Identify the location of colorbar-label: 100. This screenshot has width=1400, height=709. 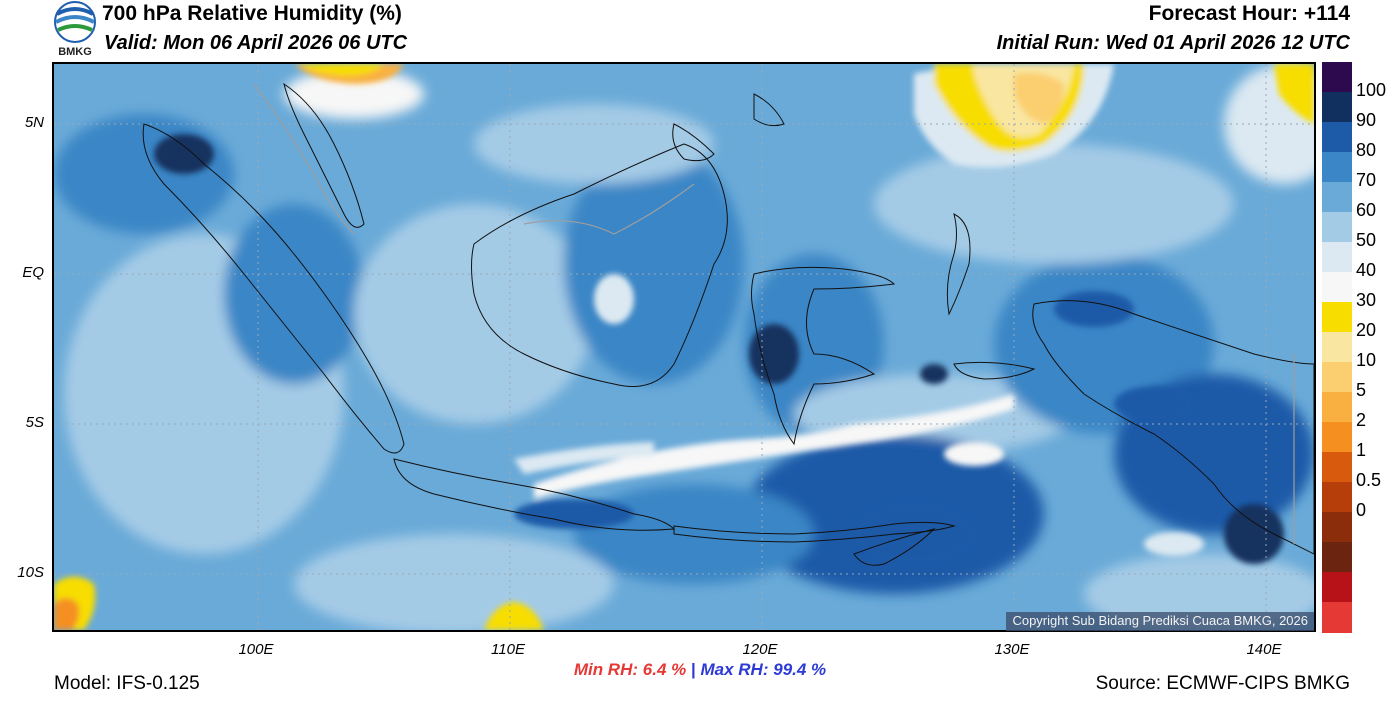
(1371, 90).